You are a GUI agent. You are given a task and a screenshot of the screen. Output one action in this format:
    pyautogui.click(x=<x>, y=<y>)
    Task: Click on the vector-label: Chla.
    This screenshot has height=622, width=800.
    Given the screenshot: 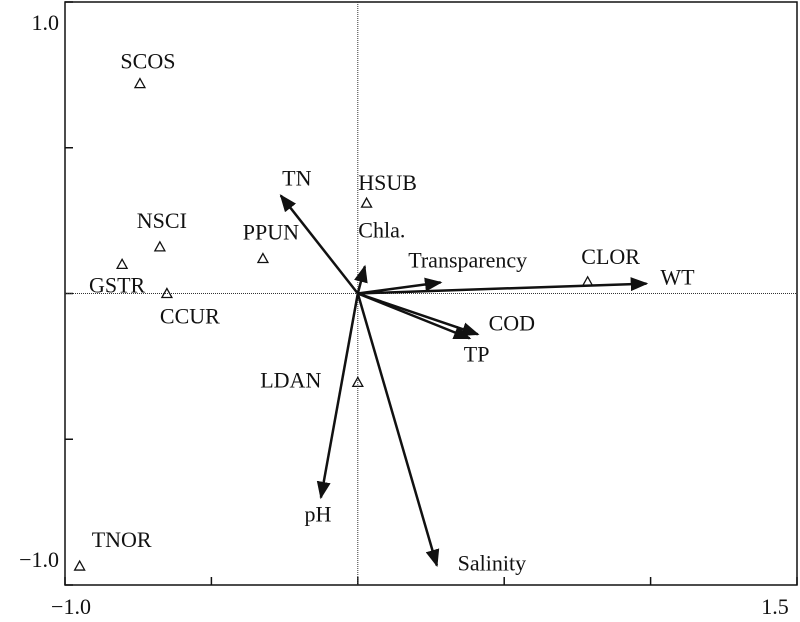 What is the action you would take?
    pyautogui.click(x=381, y=229)
    